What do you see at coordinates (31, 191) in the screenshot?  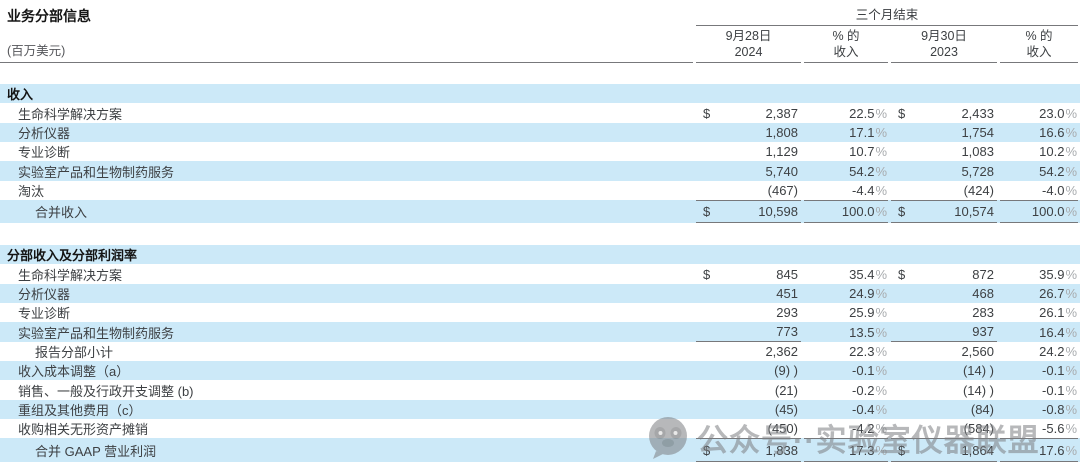 I see `row-label: 淘汰` at bounding box center [31, 191].